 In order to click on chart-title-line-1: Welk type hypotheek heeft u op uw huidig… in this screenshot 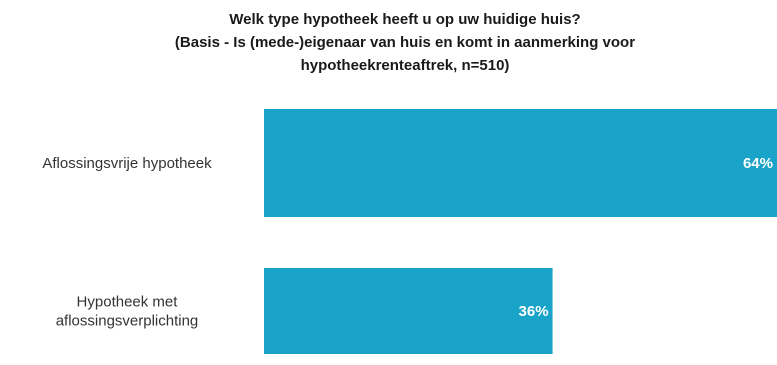, I will do `click(405, 19)`.